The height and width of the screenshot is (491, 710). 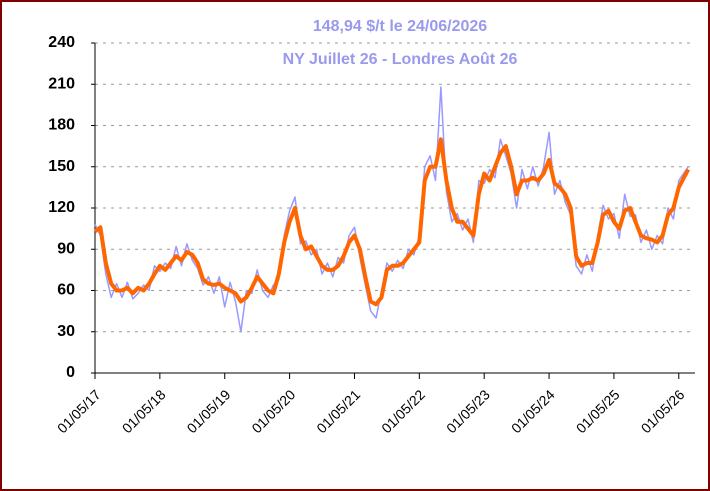 What do you see at coordinates (61, 42) in the screenshot?
I see `y-tick-label: 240` at bounding box center [61, 42].